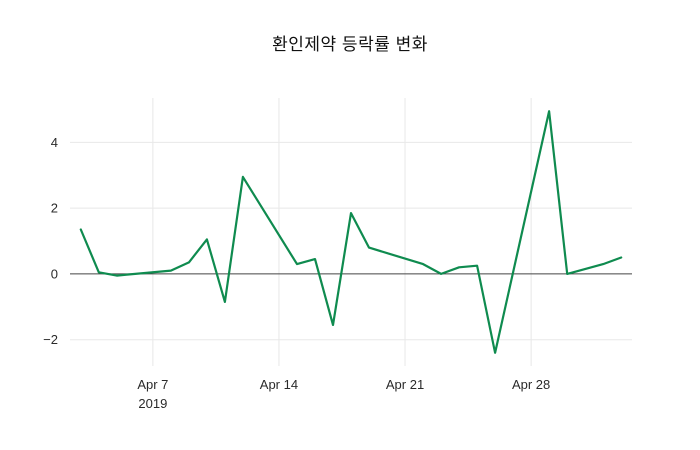 The height and width of the screenshot is (450, 700). Describe the element at coordinates (279, 384) in the screenshot. I see `x-tick-label: Apr 14` at that location.